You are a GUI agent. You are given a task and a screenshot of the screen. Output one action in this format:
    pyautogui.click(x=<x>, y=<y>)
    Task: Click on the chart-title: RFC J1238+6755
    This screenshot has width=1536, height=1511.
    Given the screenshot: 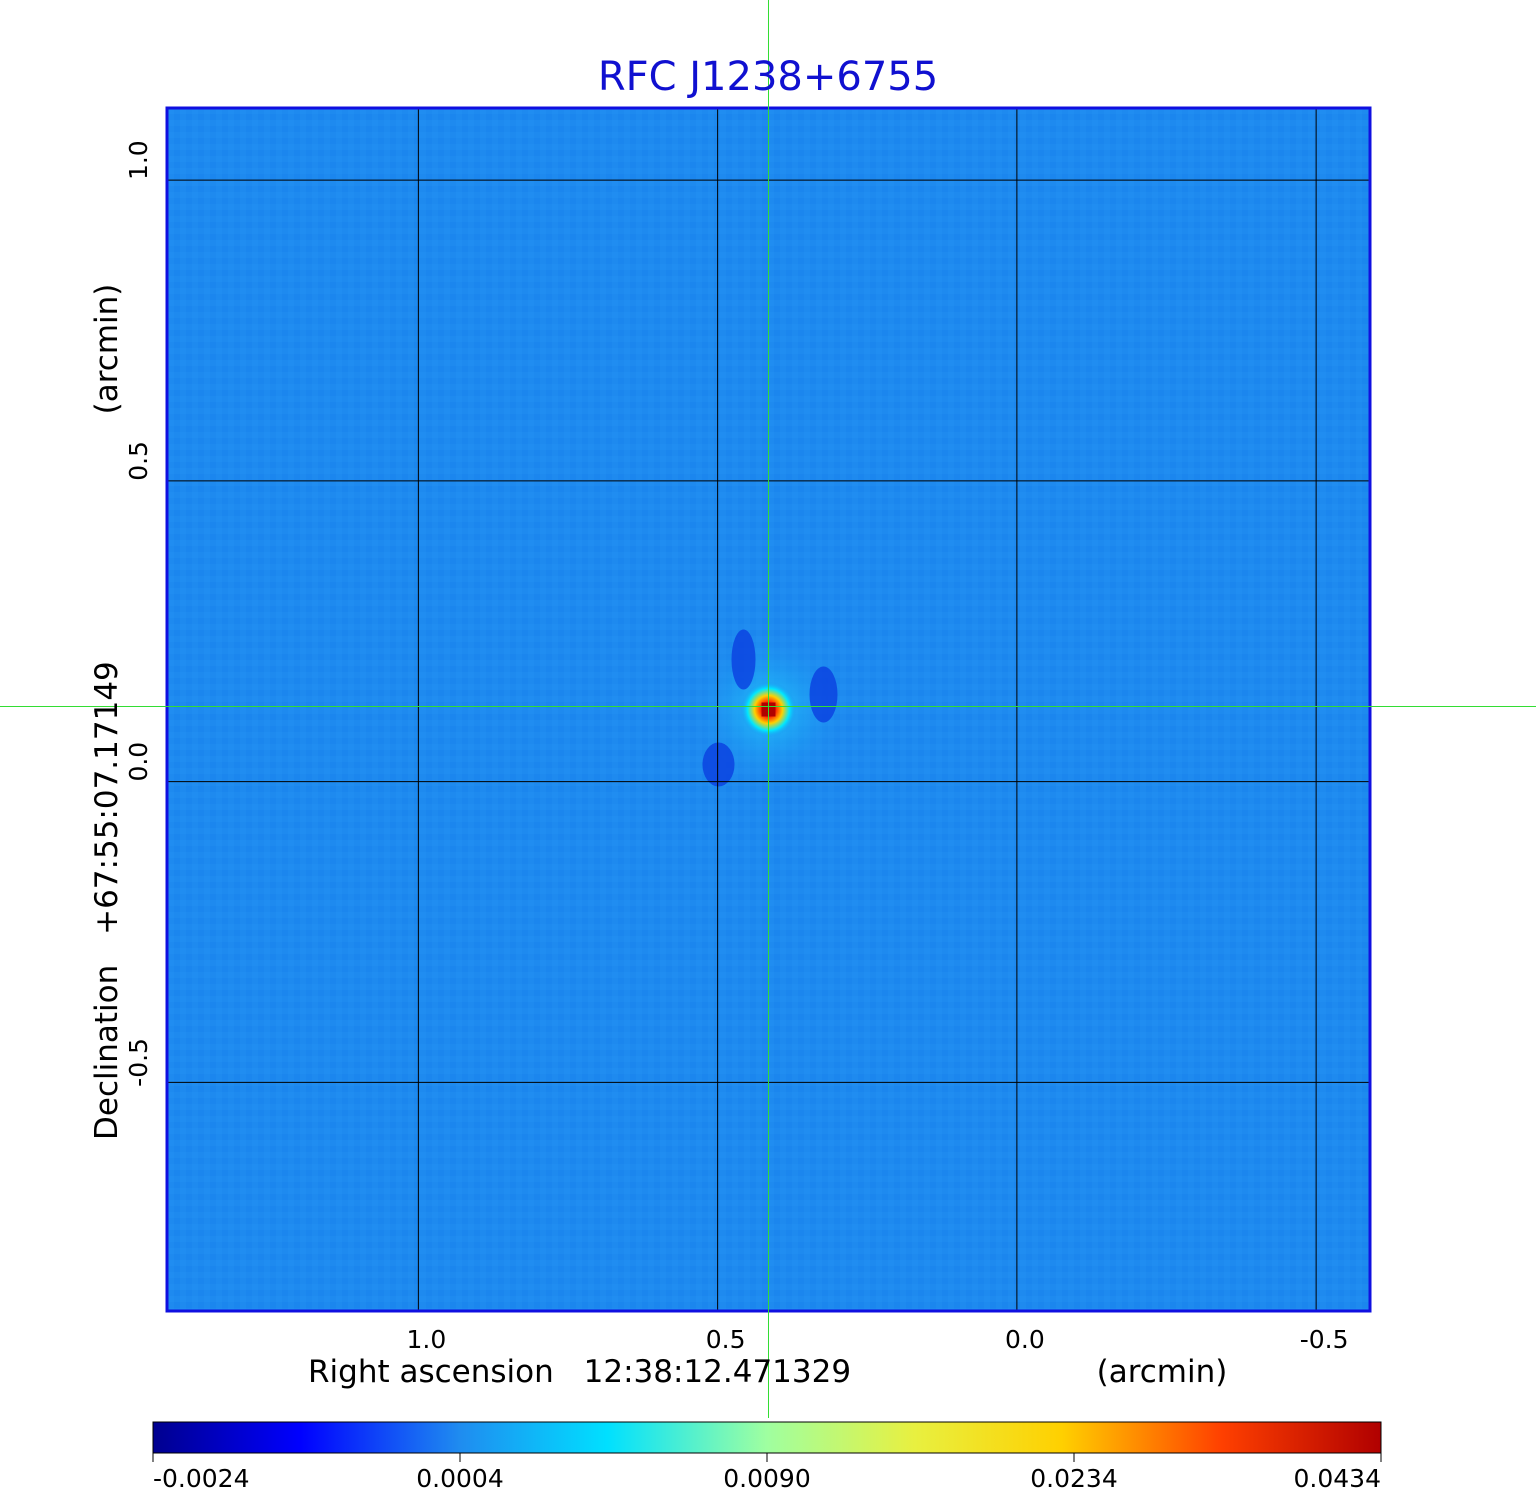 What is the action you would take?
    pyautogui.click(x=768, y=77)
    